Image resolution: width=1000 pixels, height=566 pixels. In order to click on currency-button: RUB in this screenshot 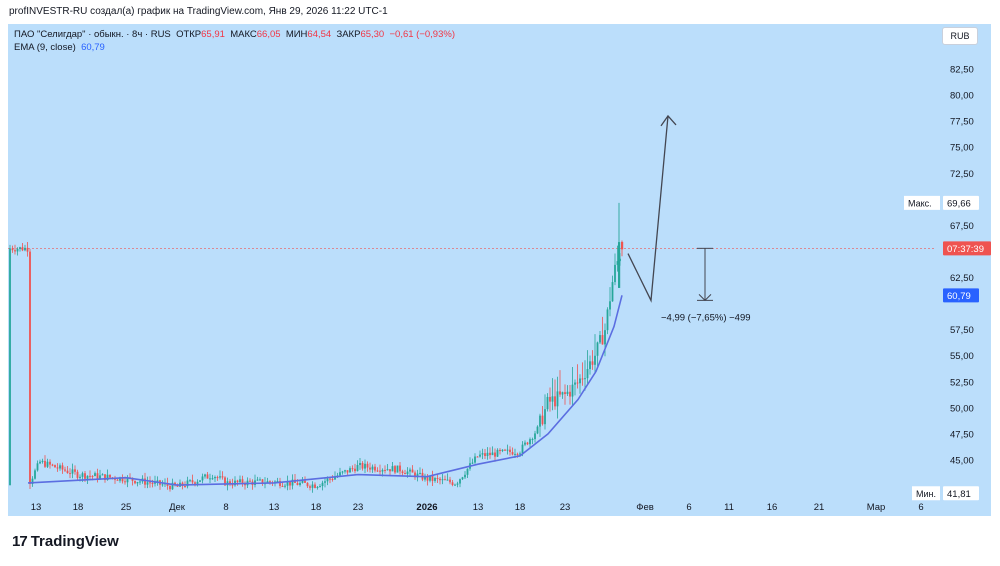, I will do `click(960, 36)`.